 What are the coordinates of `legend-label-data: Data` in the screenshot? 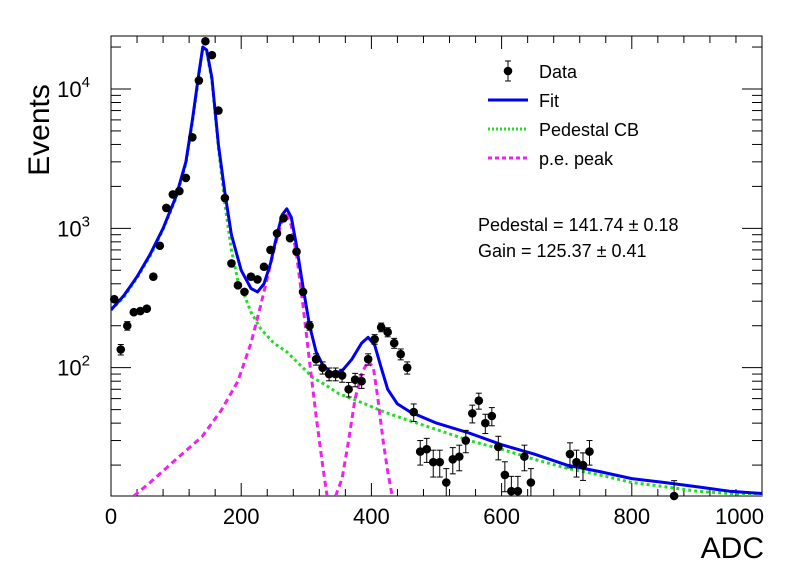 It's located at (558, 72).